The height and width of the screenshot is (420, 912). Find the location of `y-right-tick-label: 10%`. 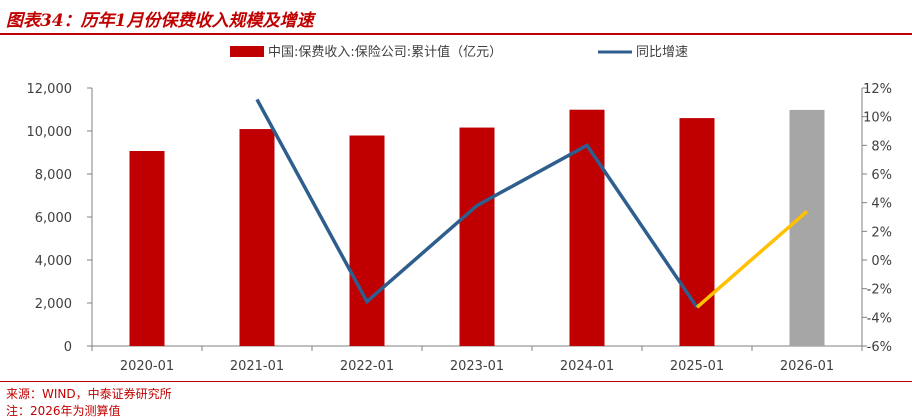

y-right-tick-label: 10% is located at coordinates (877, 118).